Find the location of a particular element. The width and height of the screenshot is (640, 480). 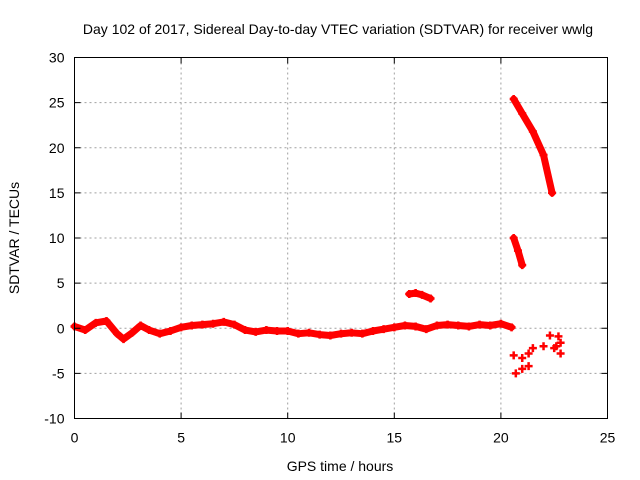

y-tick-label: 5 is located at coordinates (61, 283).